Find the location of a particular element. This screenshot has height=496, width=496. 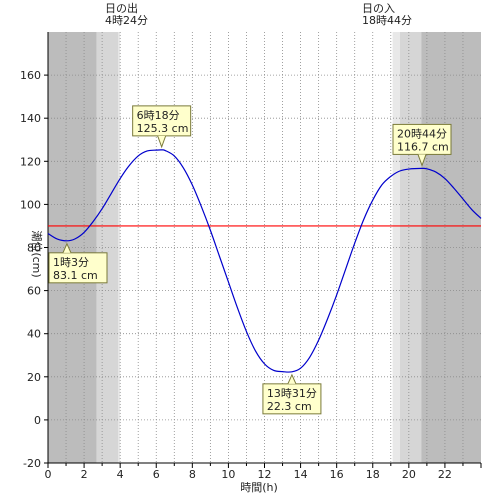

callout-time: 13時31分 is located at coordinates (292, 393).